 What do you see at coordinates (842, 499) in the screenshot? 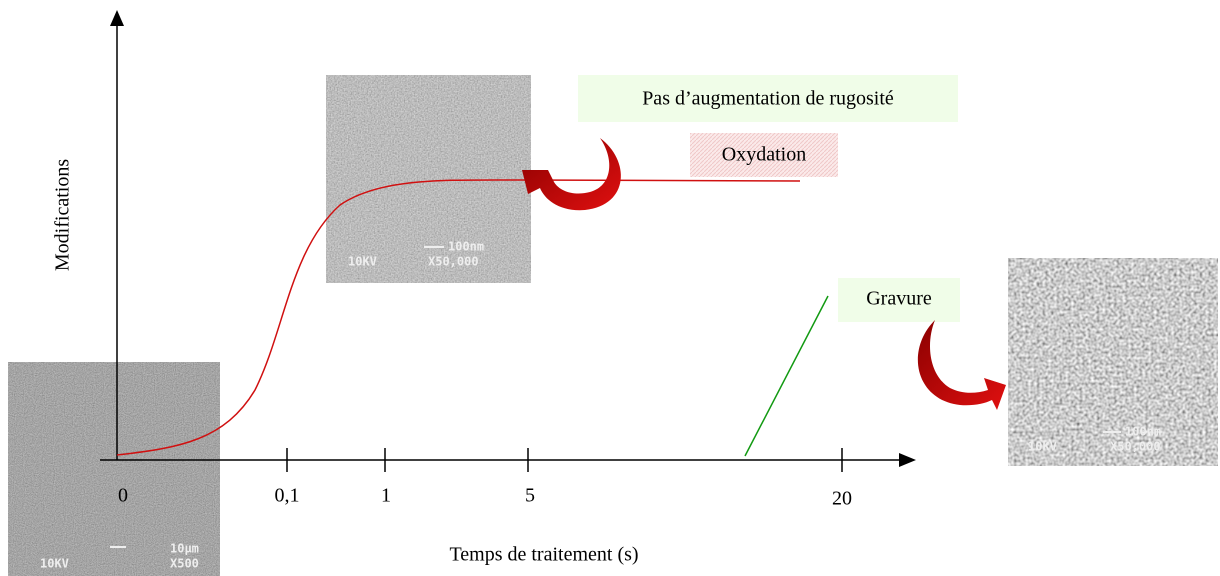
I see `x-tick-label: 20` at bounding box center [842, 499].